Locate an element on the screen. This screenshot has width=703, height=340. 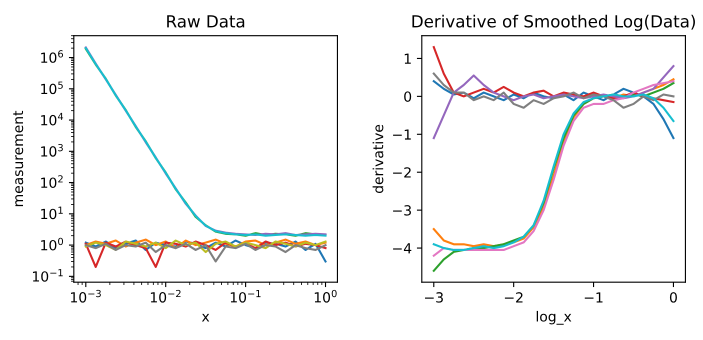
y-axis-title: derivative is located at coordinates (378, 159).